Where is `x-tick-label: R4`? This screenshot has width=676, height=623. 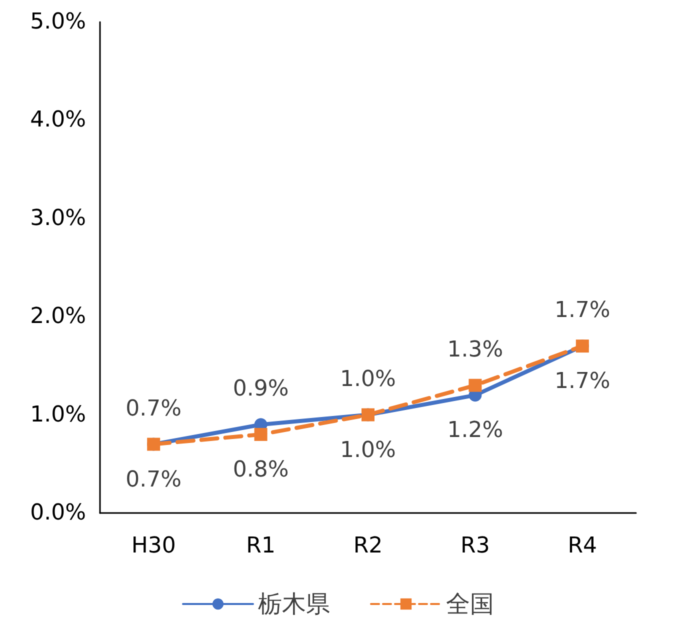
x-tick-label: R4 is located at coordinates (583, 546).